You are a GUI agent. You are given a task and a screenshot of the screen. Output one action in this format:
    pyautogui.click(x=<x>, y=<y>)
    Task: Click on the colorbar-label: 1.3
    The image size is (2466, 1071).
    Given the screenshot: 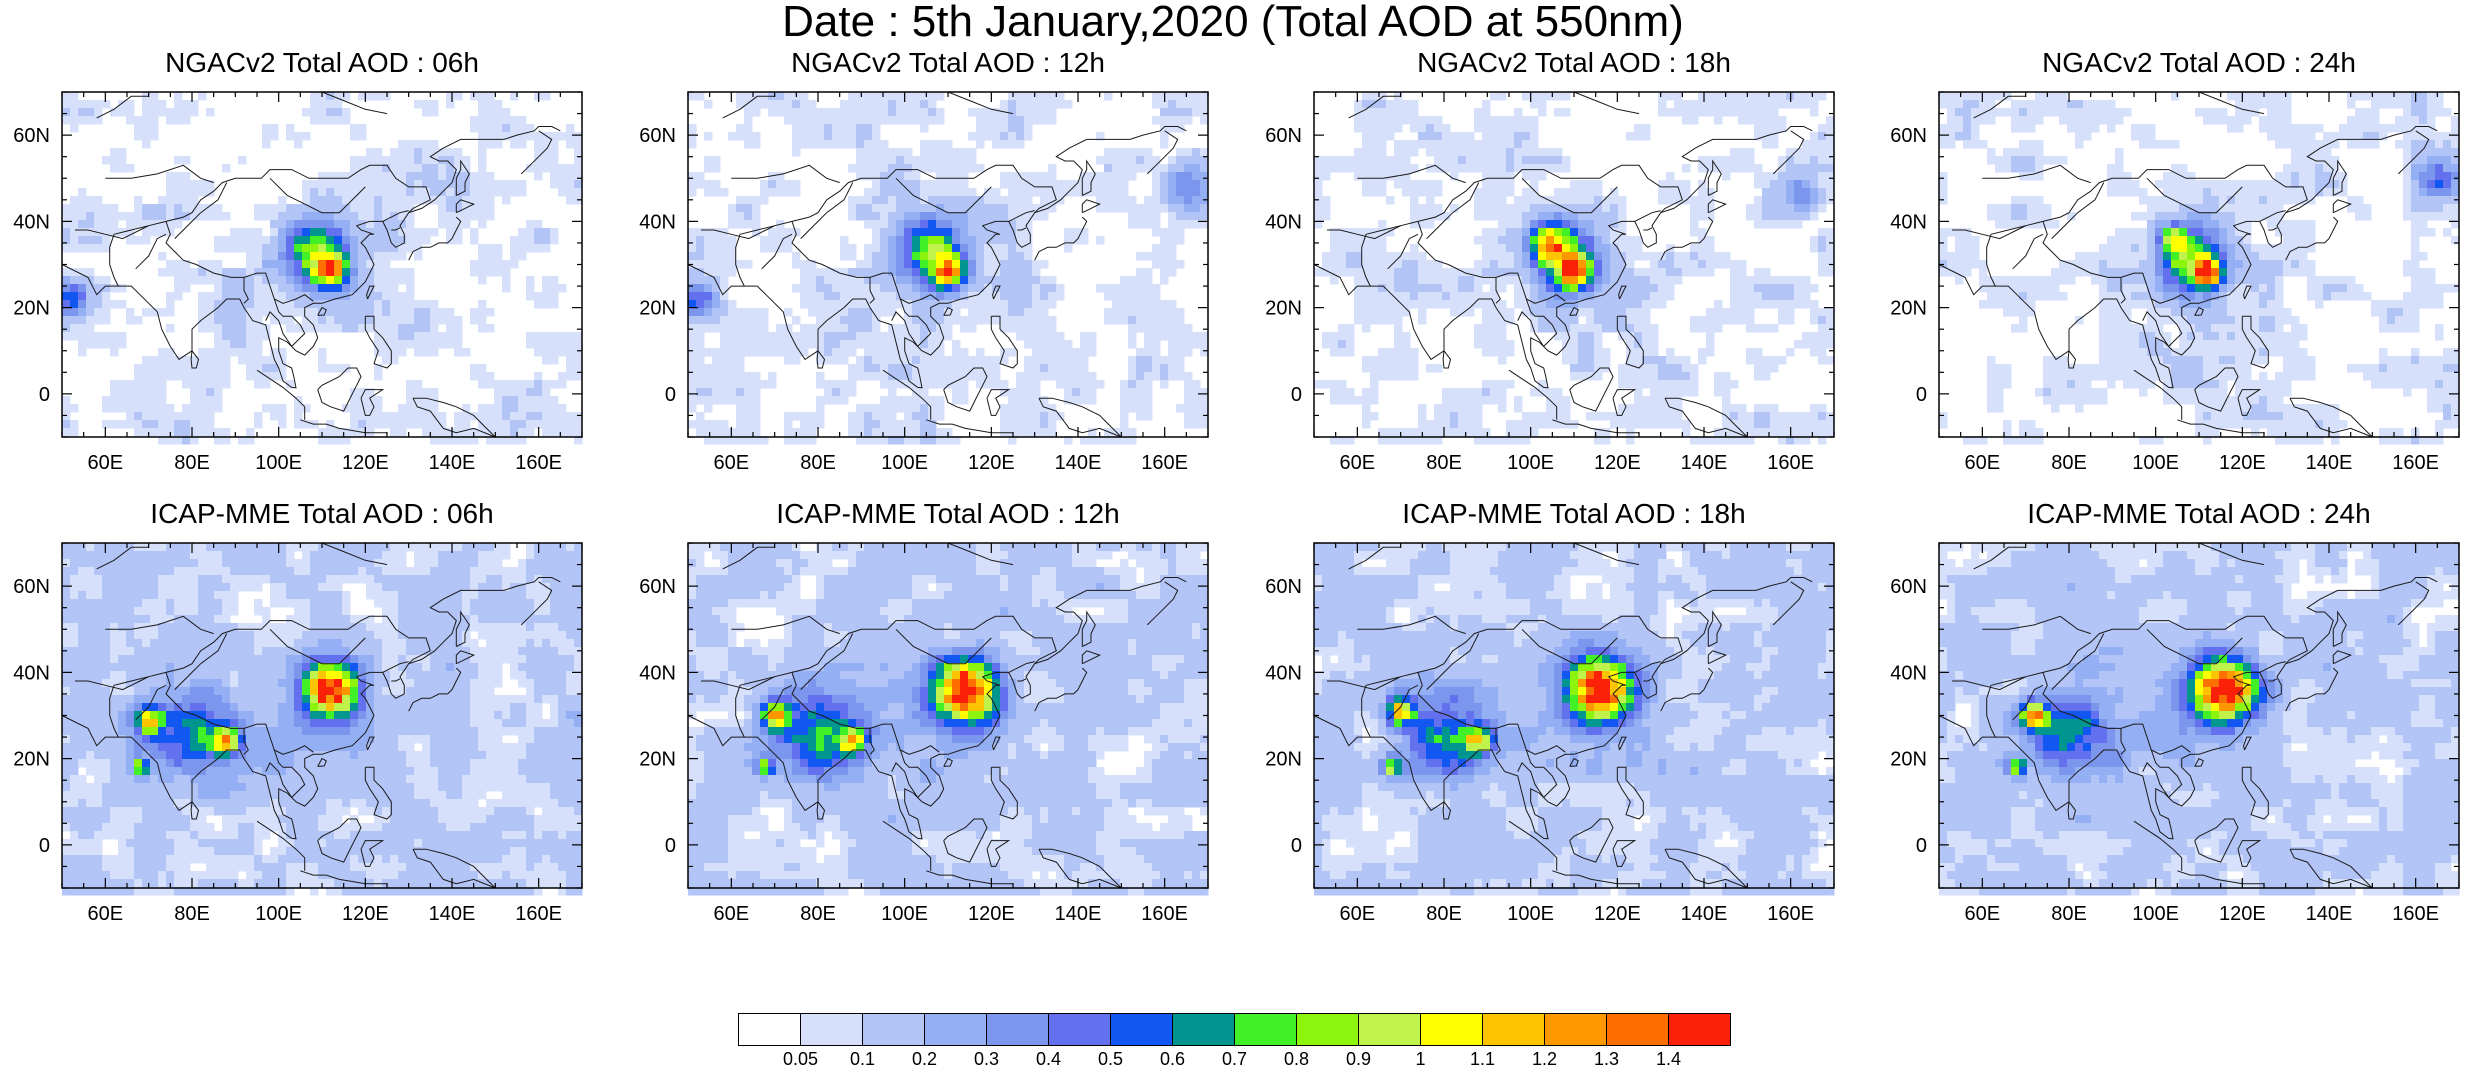 What is the action you would take?
    pyautogui.click(x=1606, y=1057)
    